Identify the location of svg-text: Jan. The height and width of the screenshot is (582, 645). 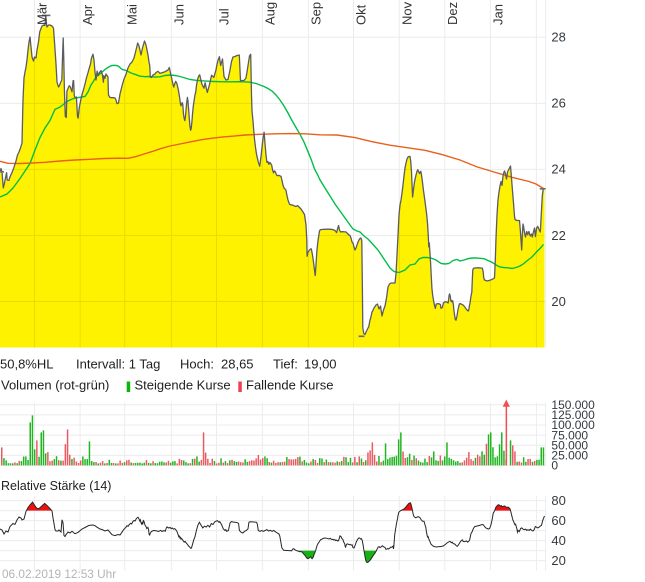
(497, 14).